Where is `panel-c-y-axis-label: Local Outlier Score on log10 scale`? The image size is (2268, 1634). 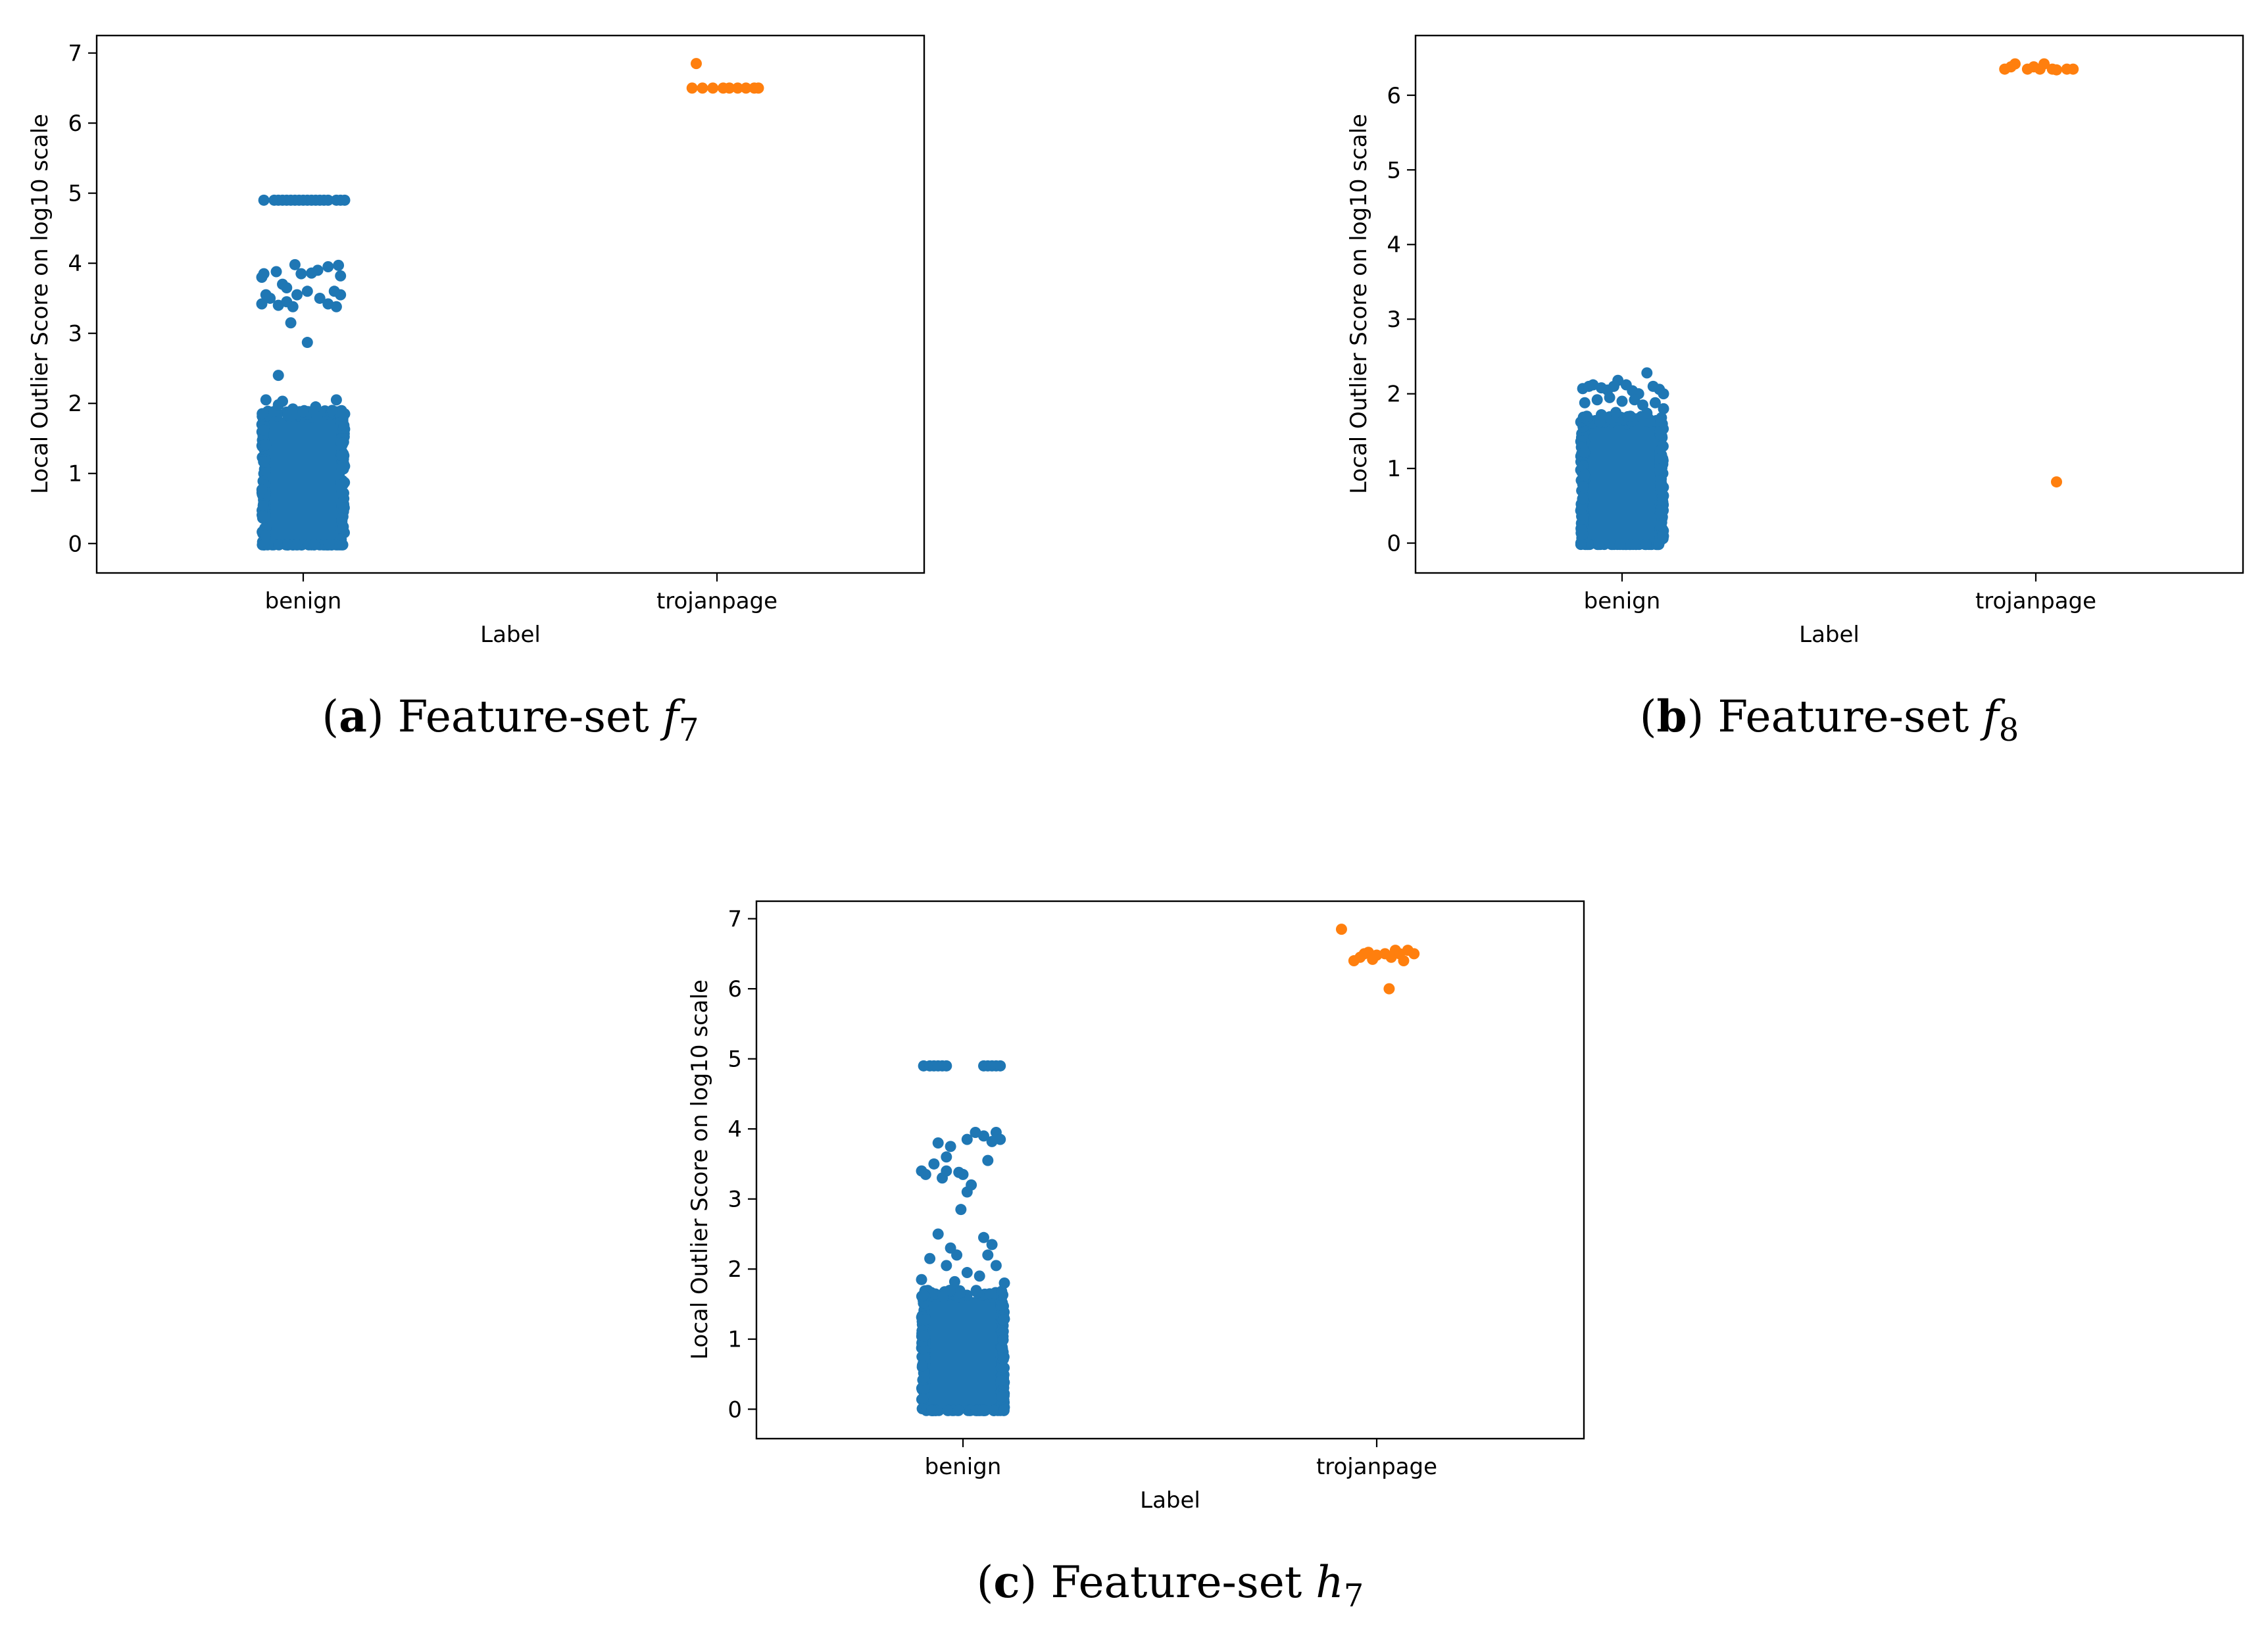
panel-c-y-axis-label: Local Outlier Score on log10 scale is located at coordinates (700, 1169).